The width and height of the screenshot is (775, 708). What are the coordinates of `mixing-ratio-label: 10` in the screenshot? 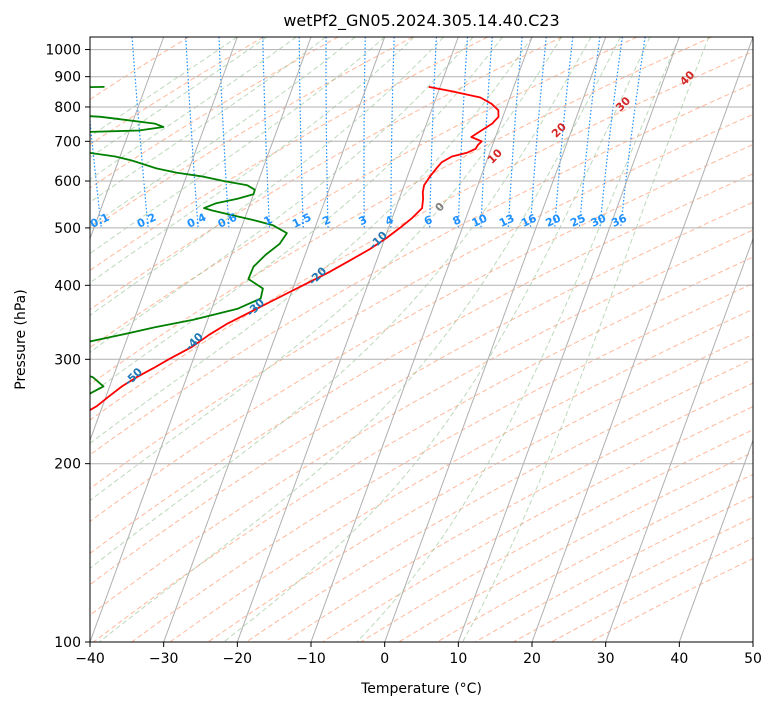 It's located at (480, 220).